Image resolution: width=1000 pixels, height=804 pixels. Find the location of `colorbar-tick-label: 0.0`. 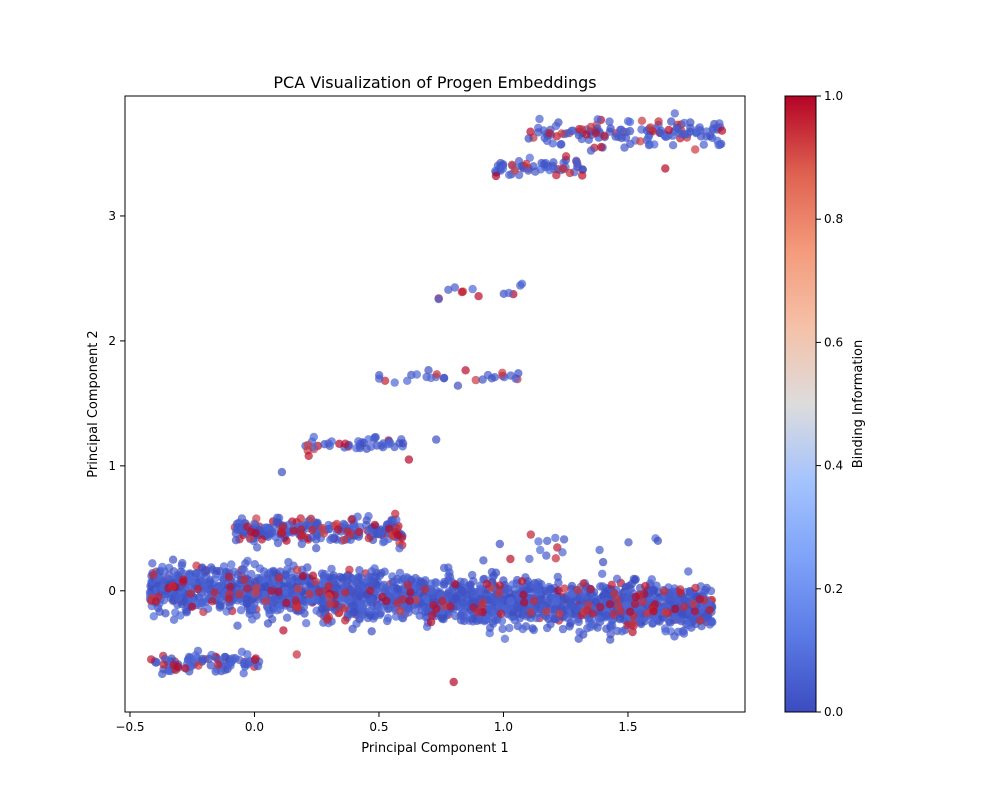

colorbar-tick-label: 0.0 is located at coordinates (833, 712).